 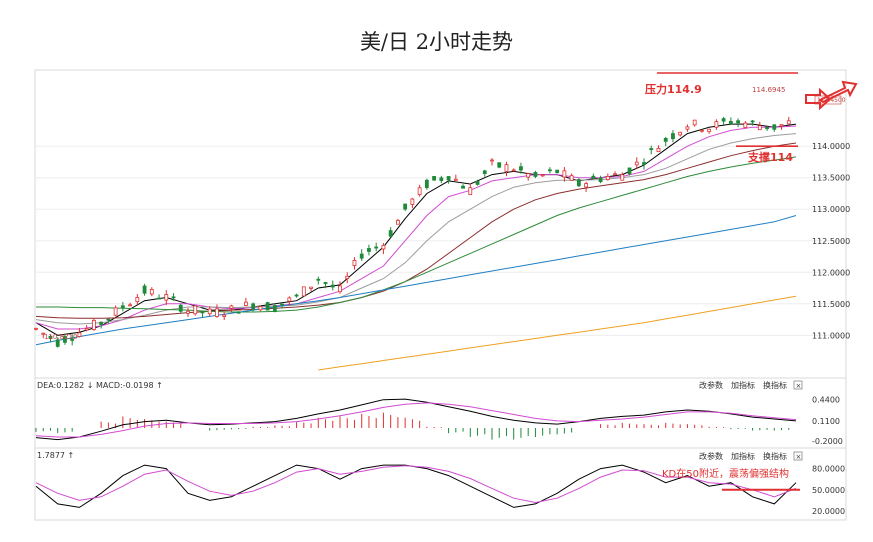 What do you see at coordinates (828, 469) in the screenshot?
I see `kd-tick-label: 80.0000` at bounding box center [828, 469].